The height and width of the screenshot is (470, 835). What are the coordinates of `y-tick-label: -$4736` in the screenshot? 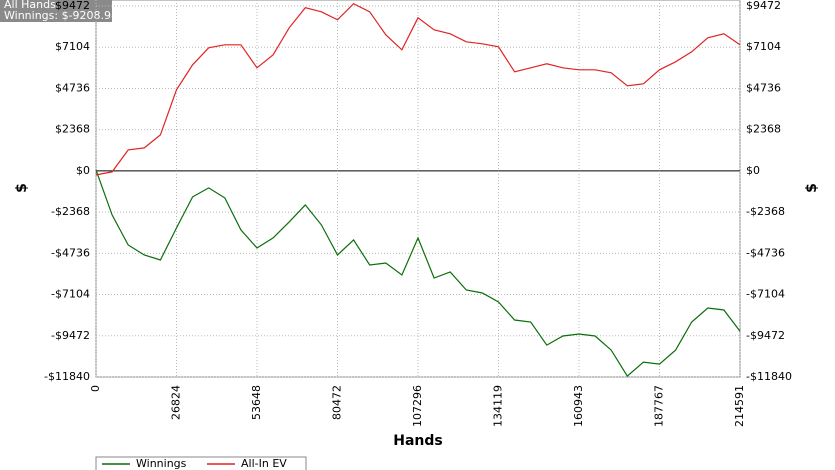 It's located at (70, 252).